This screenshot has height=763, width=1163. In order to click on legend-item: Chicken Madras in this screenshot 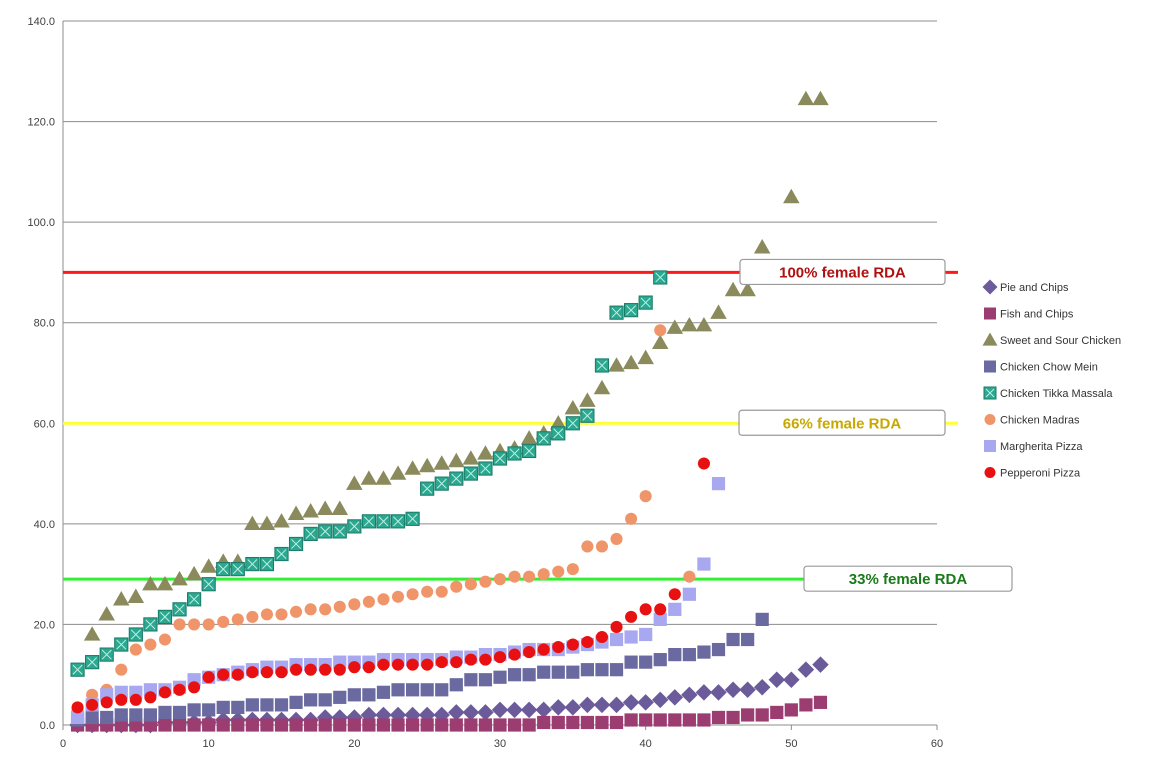, I will do `click(1032, 420)`.